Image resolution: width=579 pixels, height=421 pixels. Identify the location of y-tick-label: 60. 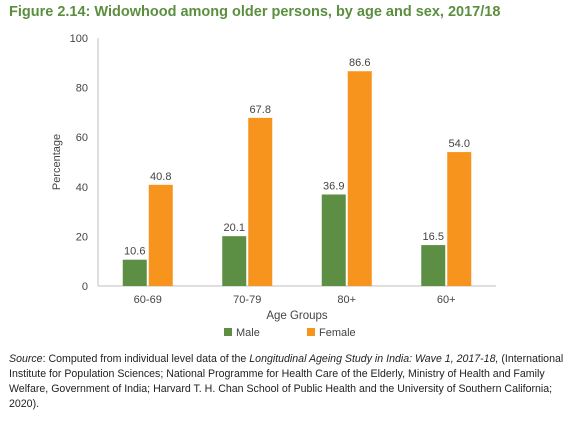
(82, 138).